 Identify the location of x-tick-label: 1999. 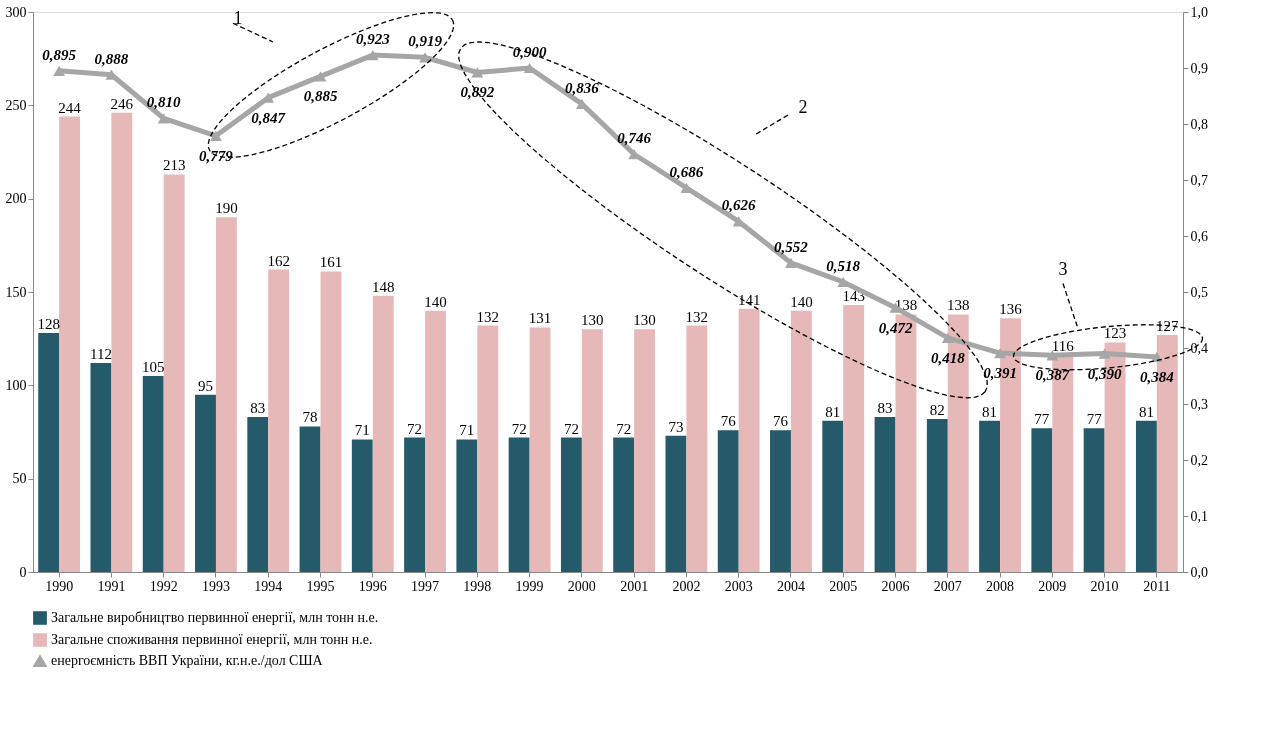
(529, 586).